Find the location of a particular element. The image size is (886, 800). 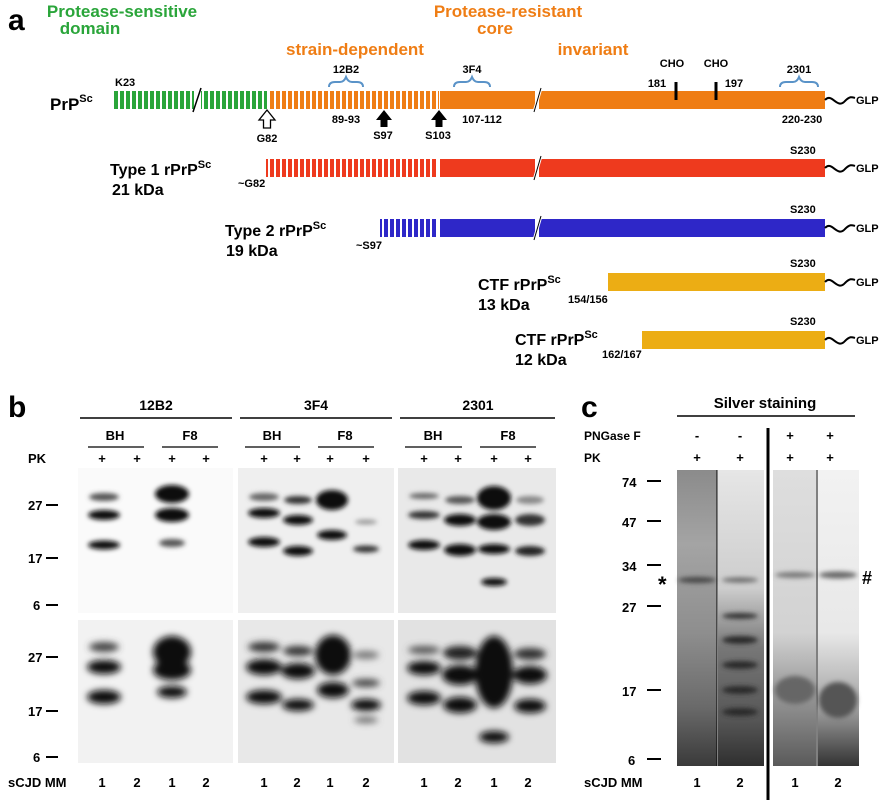

marker-27-top: 27 is located at coordinates (35, 505).